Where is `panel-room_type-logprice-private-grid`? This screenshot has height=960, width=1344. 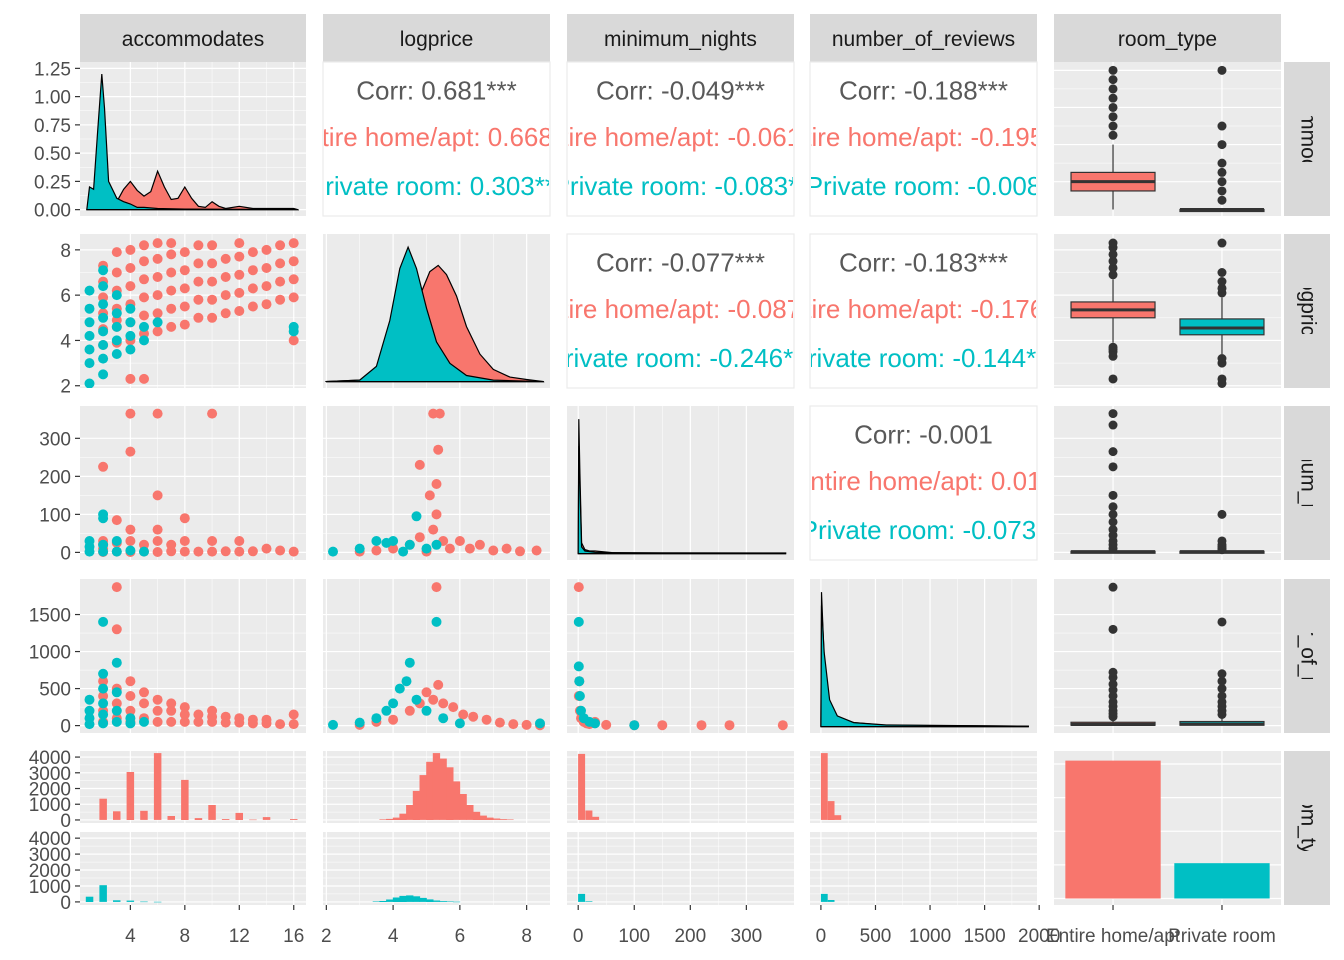 panel-room_type-logprice-private-grid is located at coordinates (436, 868).